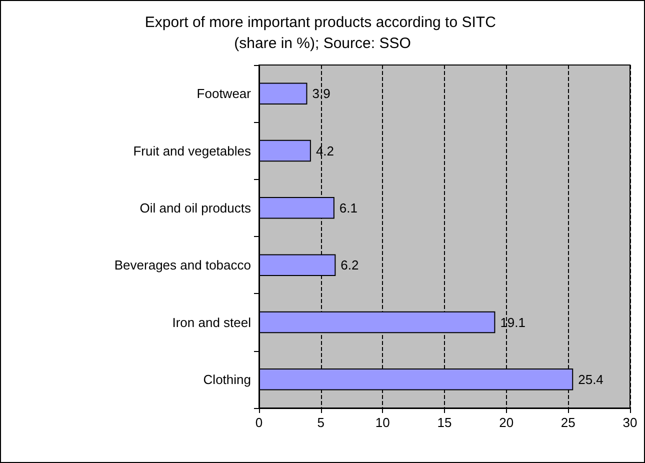 Image resolution: width=645 pixels, height=463 pixels. Describe the element at coordinates (444, 422) in the screenshot. I see `x-tick-label: 15` at that location.